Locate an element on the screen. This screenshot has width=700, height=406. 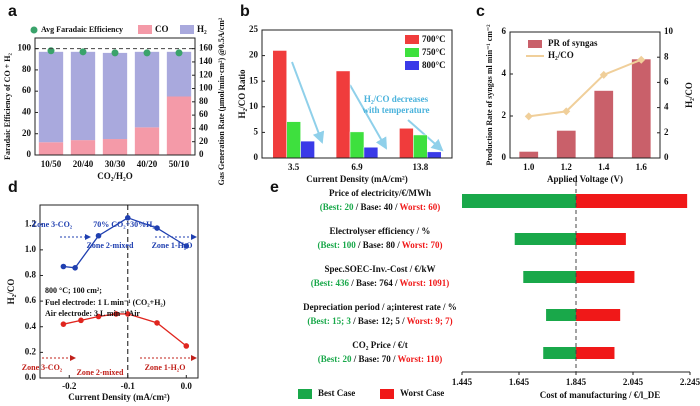
item-detail: (Best: 100 / Base: 80 / Worst: 70) is located at coordinates (379, 245).